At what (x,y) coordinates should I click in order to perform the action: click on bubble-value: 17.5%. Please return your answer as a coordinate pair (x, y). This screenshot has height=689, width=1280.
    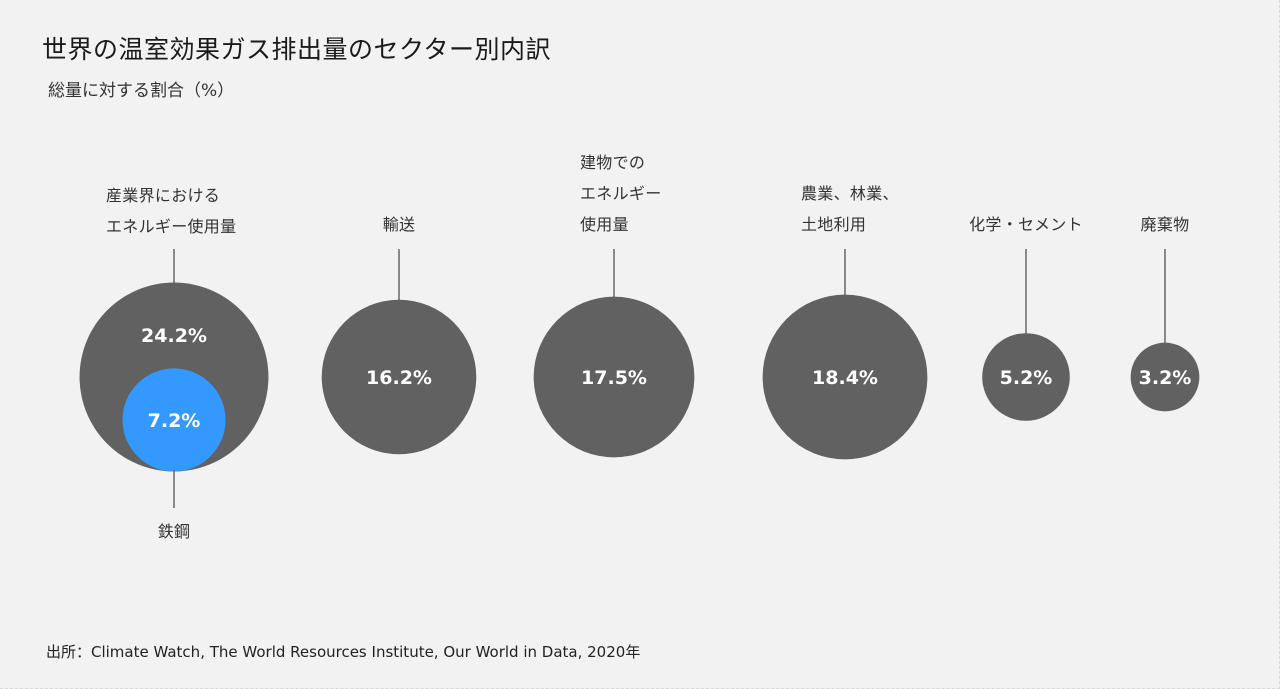
    Looking at the image, I should click on (614, 378).